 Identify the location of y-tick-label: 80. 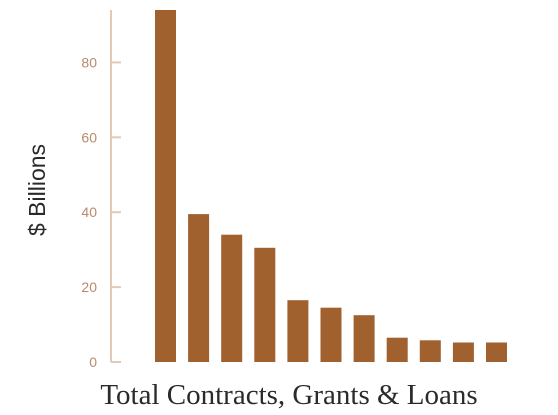
(89, 62).